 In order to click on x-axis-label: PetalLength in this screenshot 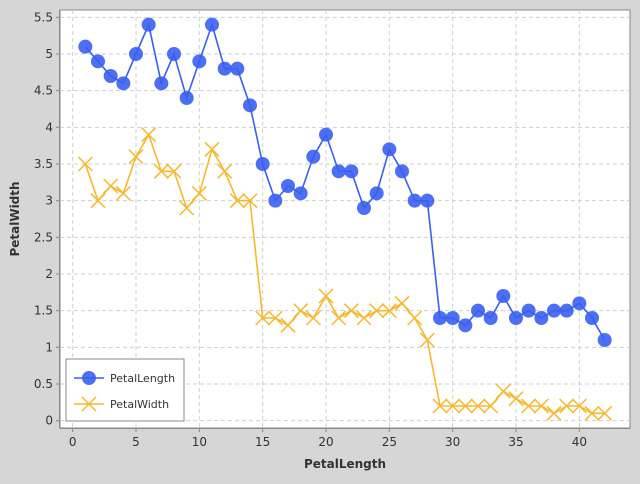, I will do `click(345, 464)`.